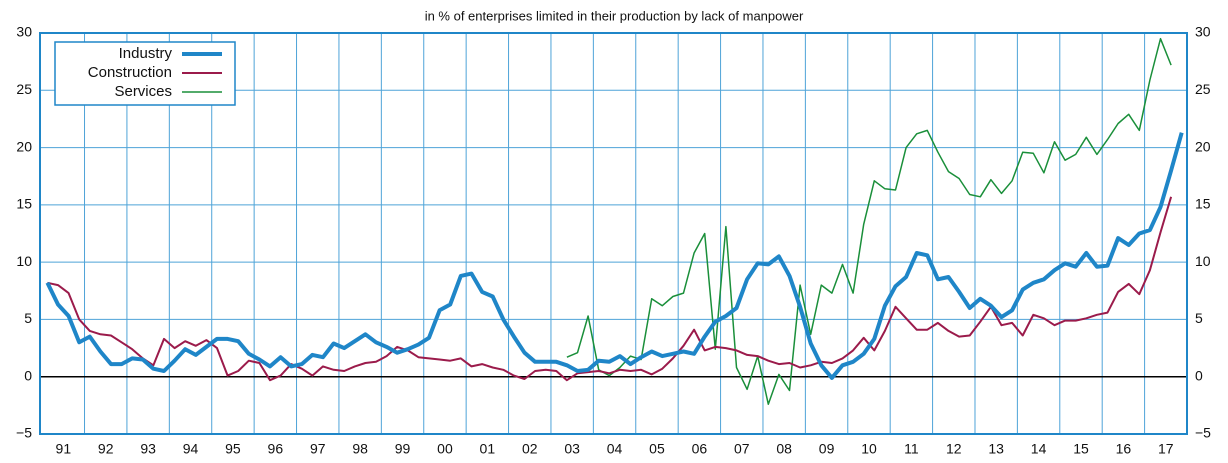 The image size is (1228, 463). Describe the element at coordinates (1166, 449) in the screenshot. I see `x-tick-label: 17` at that location.